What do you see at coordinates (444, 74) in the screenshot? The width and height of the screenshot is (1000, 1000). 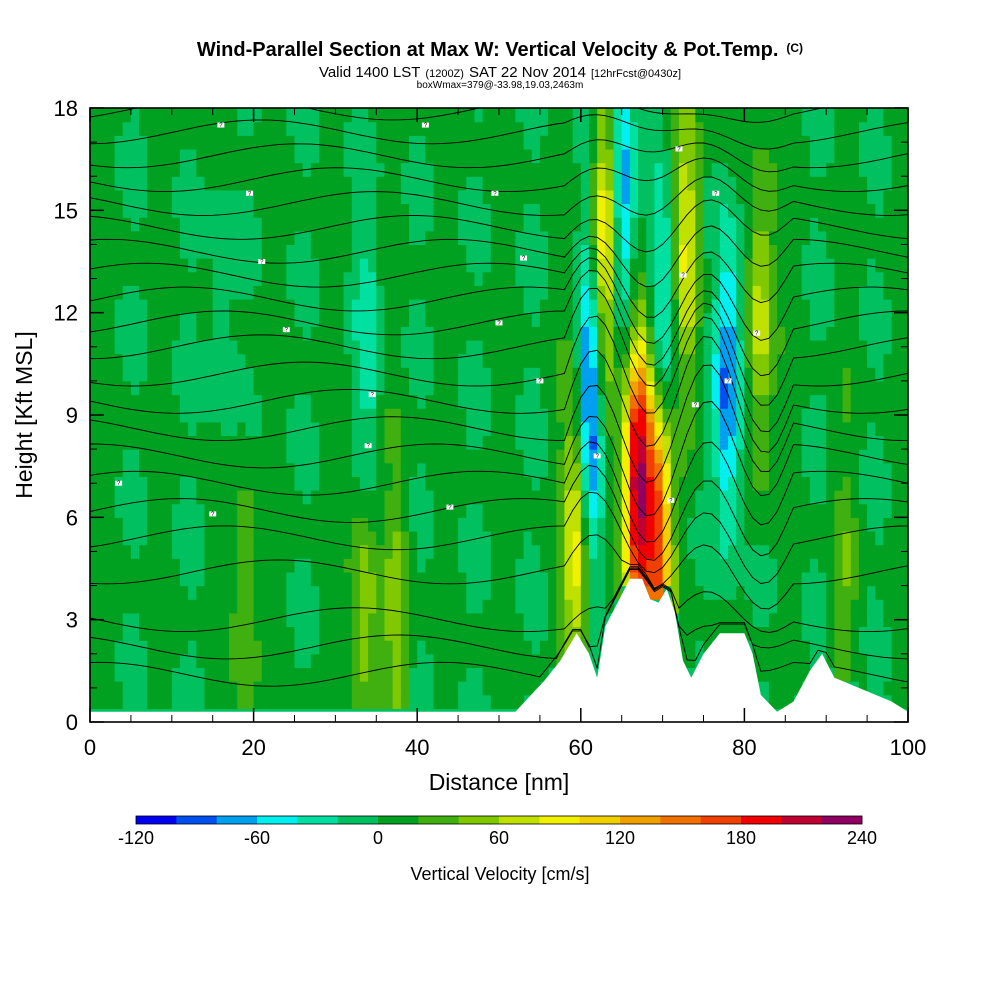 I see `subtitle-utc: (1200Z)` at bounding box center [444, 74].